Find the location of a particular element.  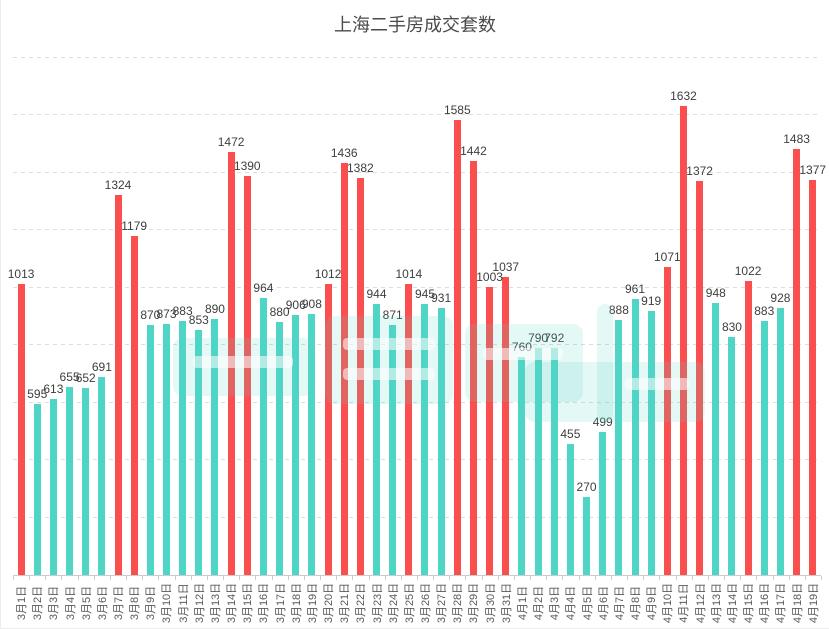

x-axis-slot: 4月4日 is located at coordinates (570, 603).